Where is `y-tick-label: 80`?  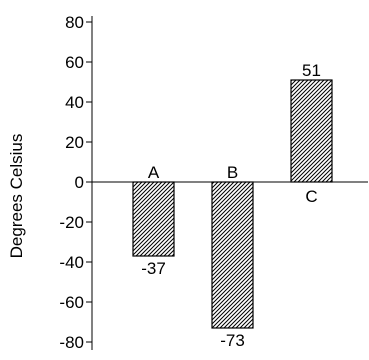
y-tick-label: 80 is located at coordinates (74, 22).